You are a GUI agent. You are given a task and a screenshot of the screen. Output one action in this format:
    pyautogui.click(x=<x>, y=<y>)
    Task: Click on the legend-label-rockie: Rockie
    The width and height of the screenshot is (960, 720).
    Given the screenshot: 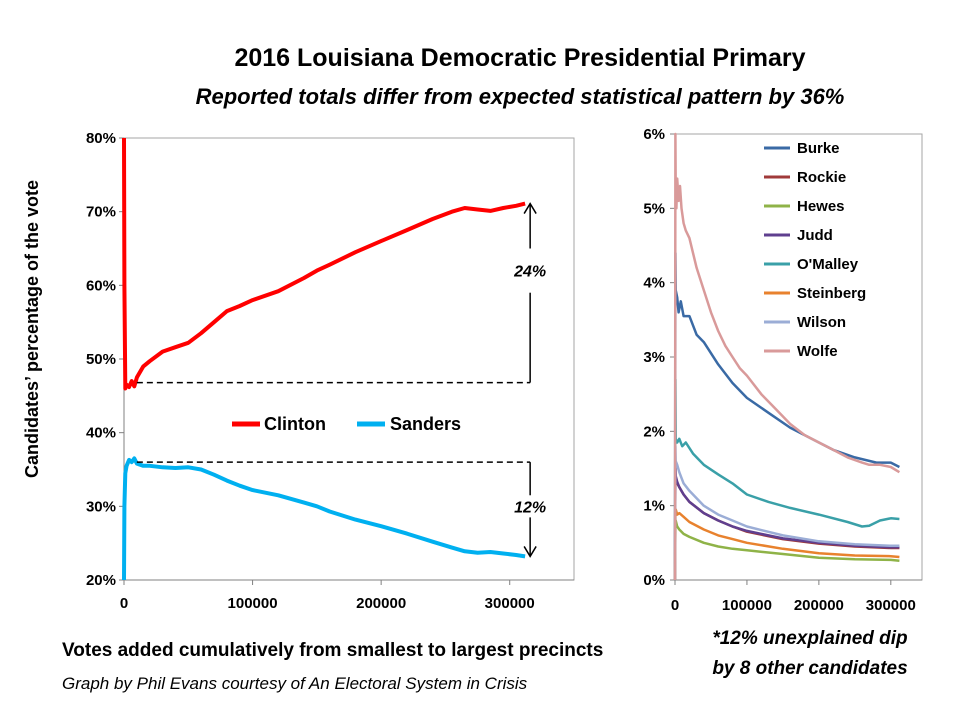 What is the action you would take?
    pyautogui.click(x=821, y=177)
    